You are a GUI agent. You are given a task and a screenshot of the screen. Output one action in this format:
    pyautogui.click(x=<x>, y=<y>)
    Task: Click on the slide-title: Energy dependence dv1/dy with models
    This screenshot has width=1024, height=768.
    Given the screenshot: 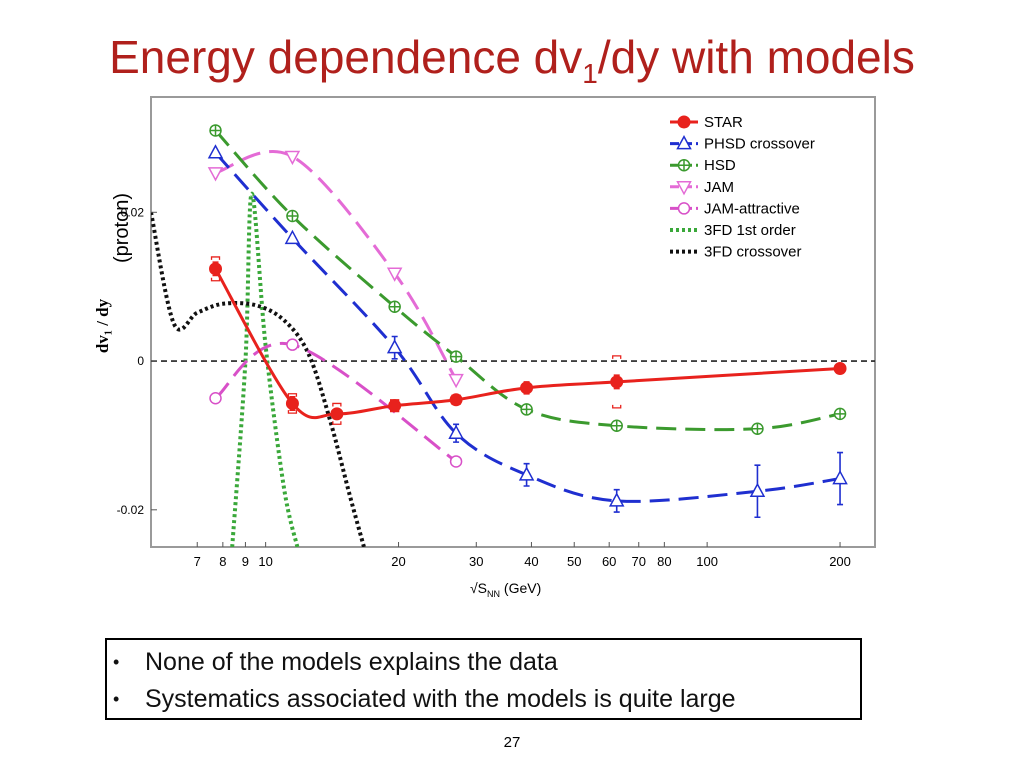 What is the action you would take?
    pyautogui.click(x=512, y=60)
    